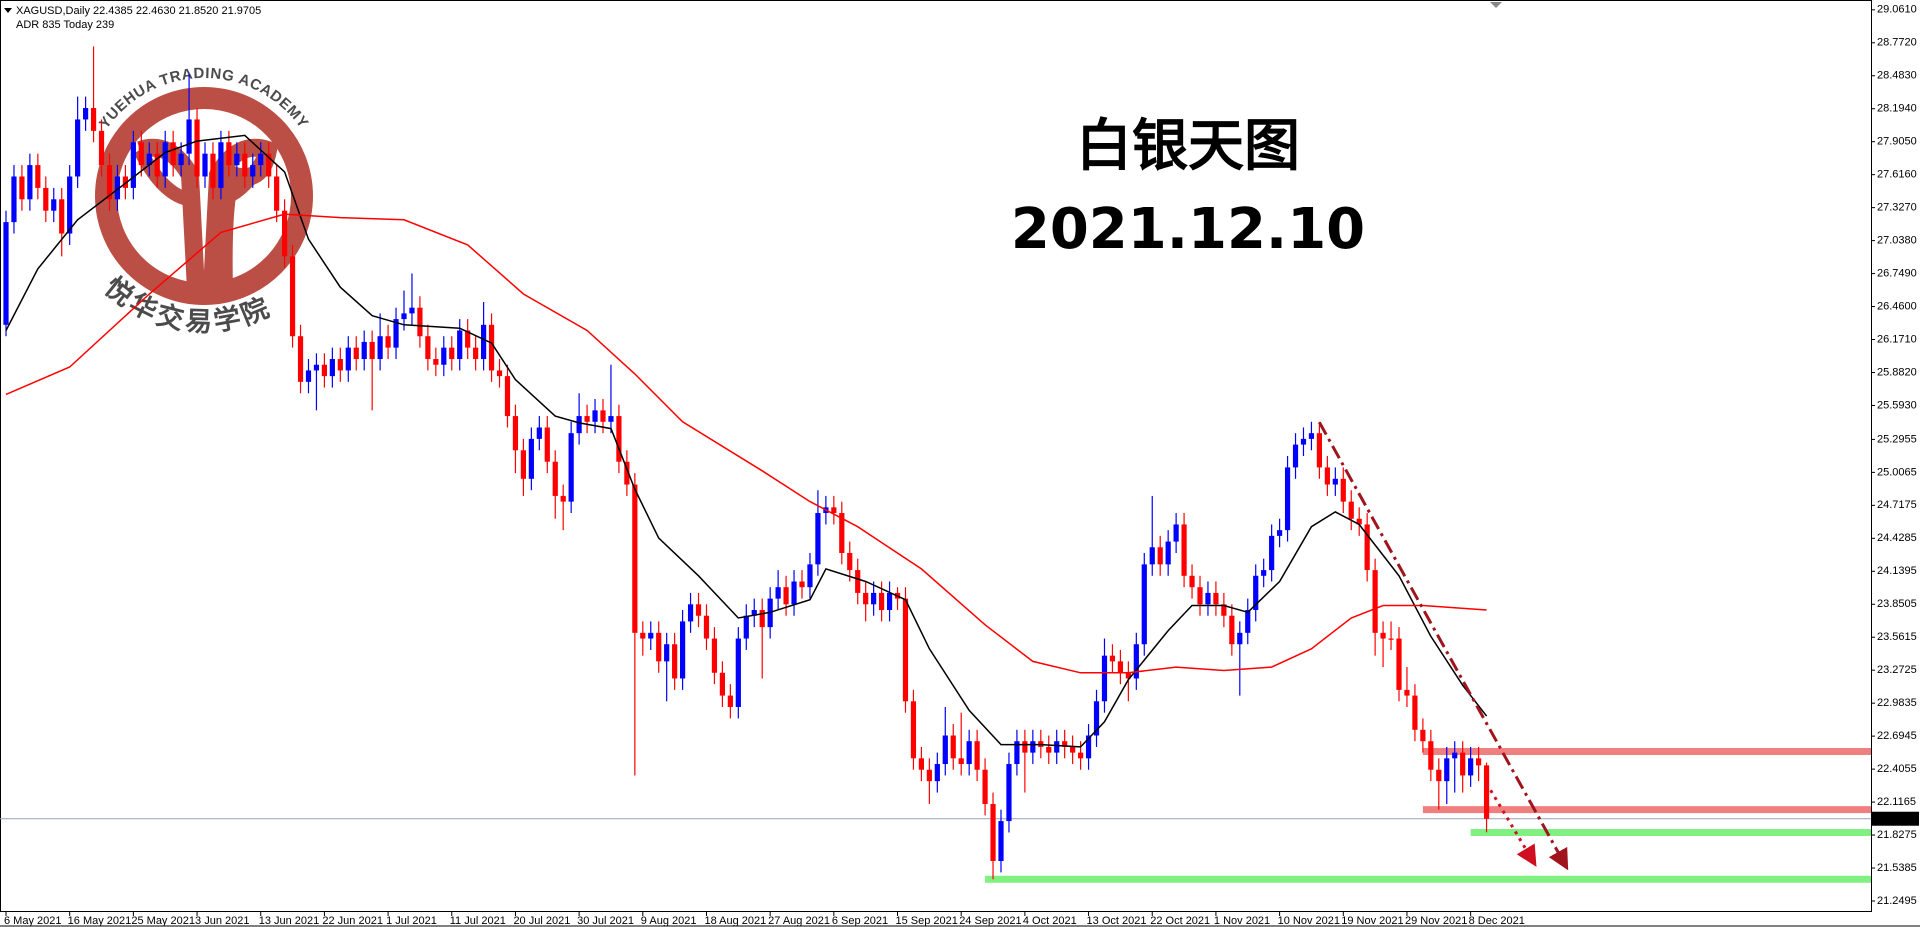 This screenshot has width=1920, height=927. I want to click on y-tick-label: 25.8820, so click(1897, 372).